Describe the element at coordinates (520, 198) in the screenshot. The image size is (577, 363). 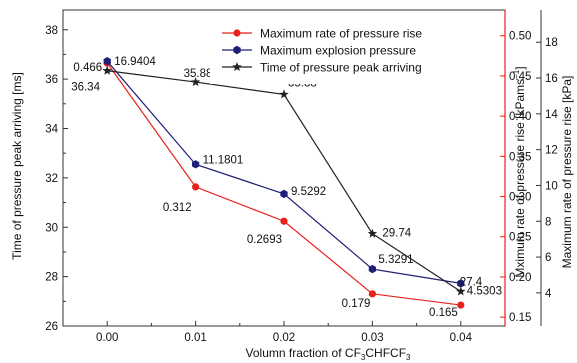
I see `right1-tick-label: 0.30` at that location.